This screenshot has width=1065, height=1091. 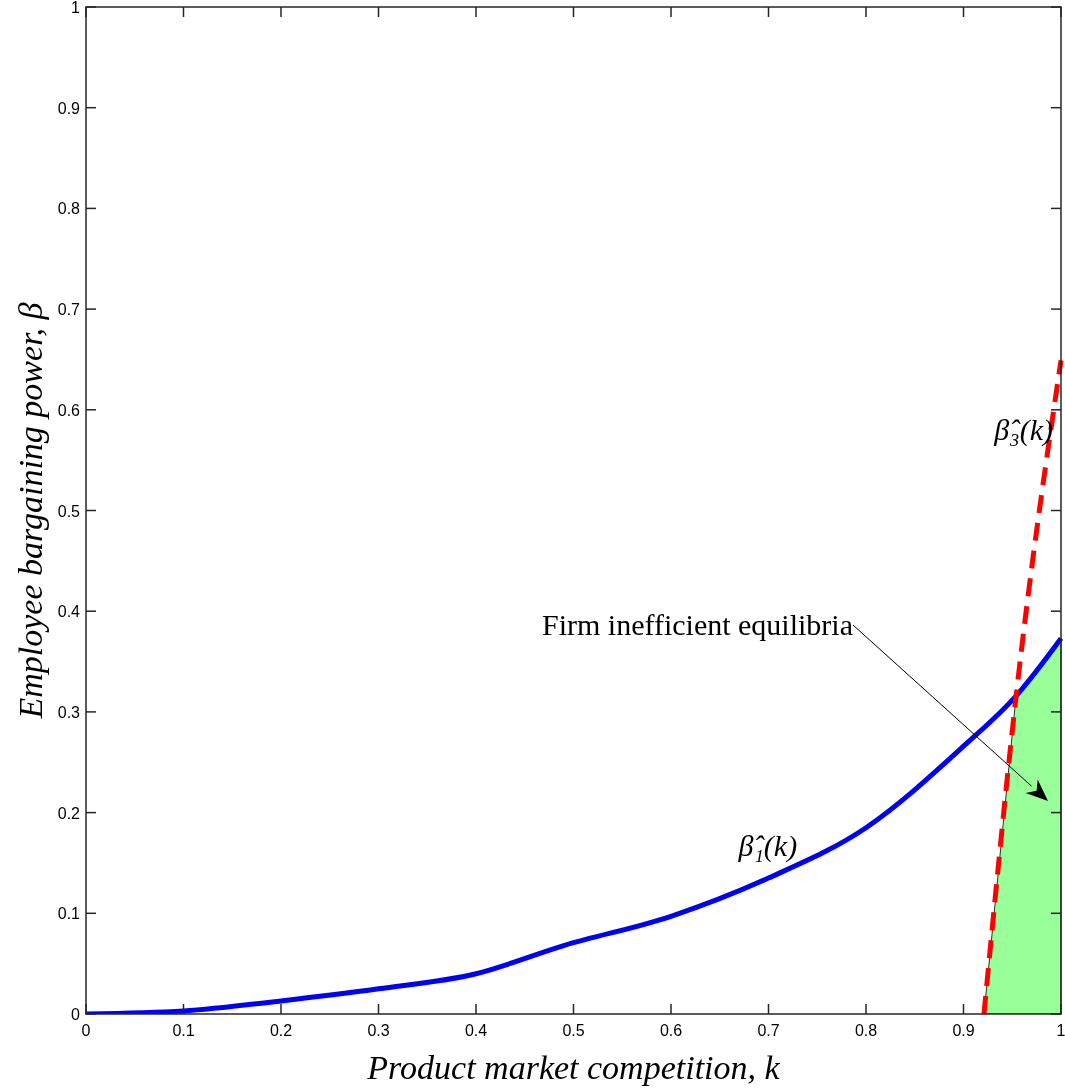 I want to click on x-tick-label: 1, so click(x=1060, y=1030).